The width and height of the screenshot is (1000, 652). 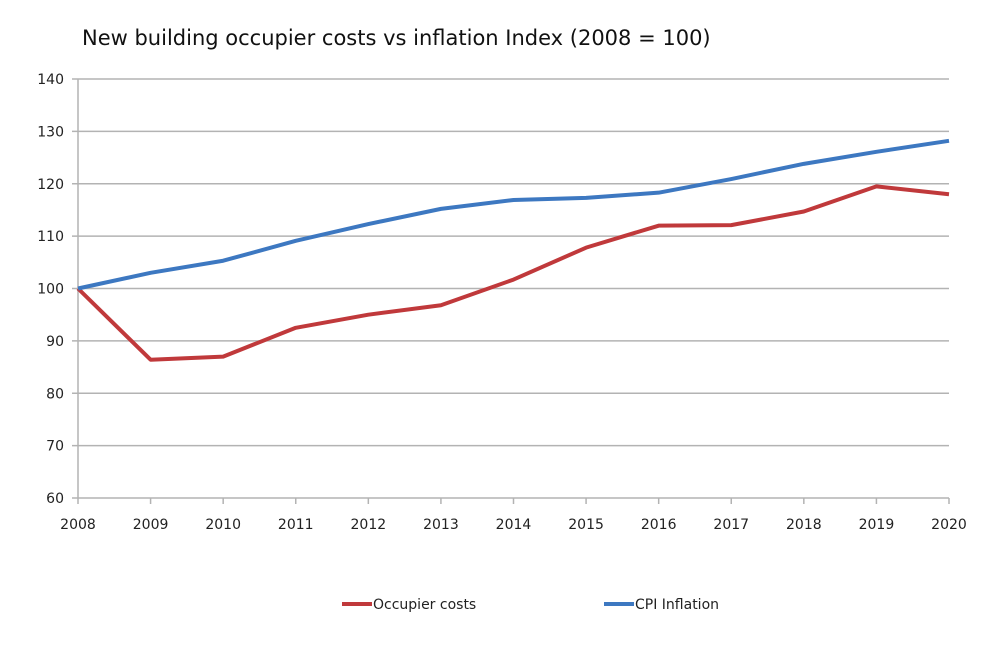 I want to click on x-tick-label: 2015, so click(x=586, y=525).